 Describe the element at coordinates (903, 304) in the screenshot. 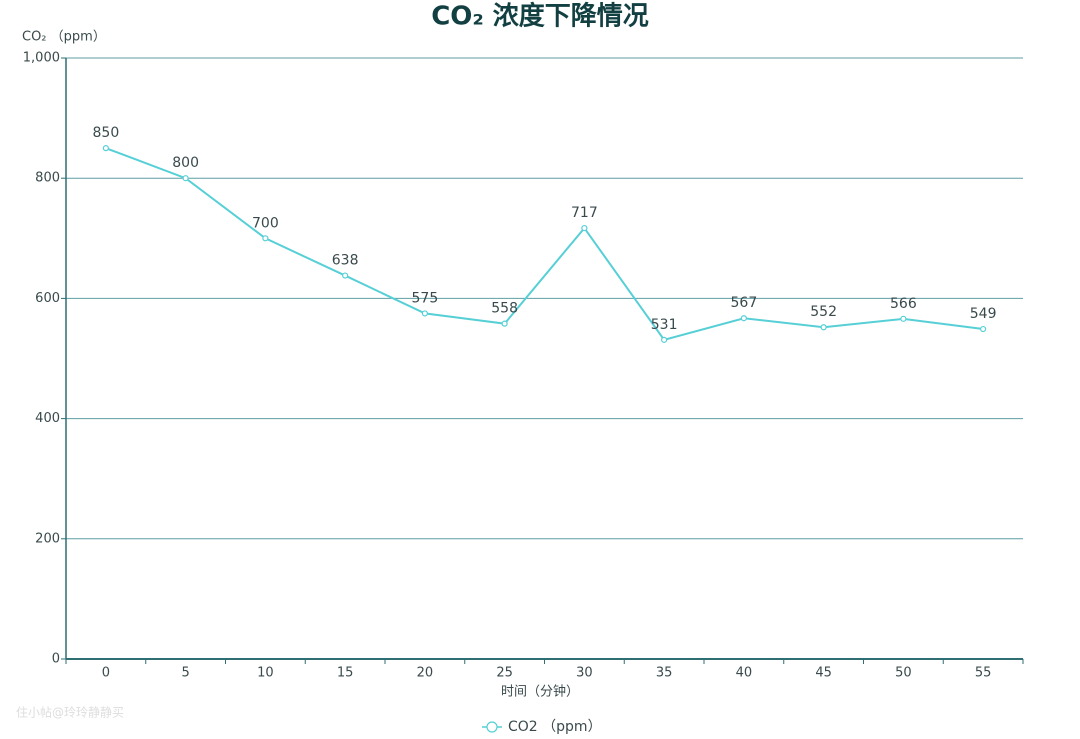

I see `data-label: 566` at that location.